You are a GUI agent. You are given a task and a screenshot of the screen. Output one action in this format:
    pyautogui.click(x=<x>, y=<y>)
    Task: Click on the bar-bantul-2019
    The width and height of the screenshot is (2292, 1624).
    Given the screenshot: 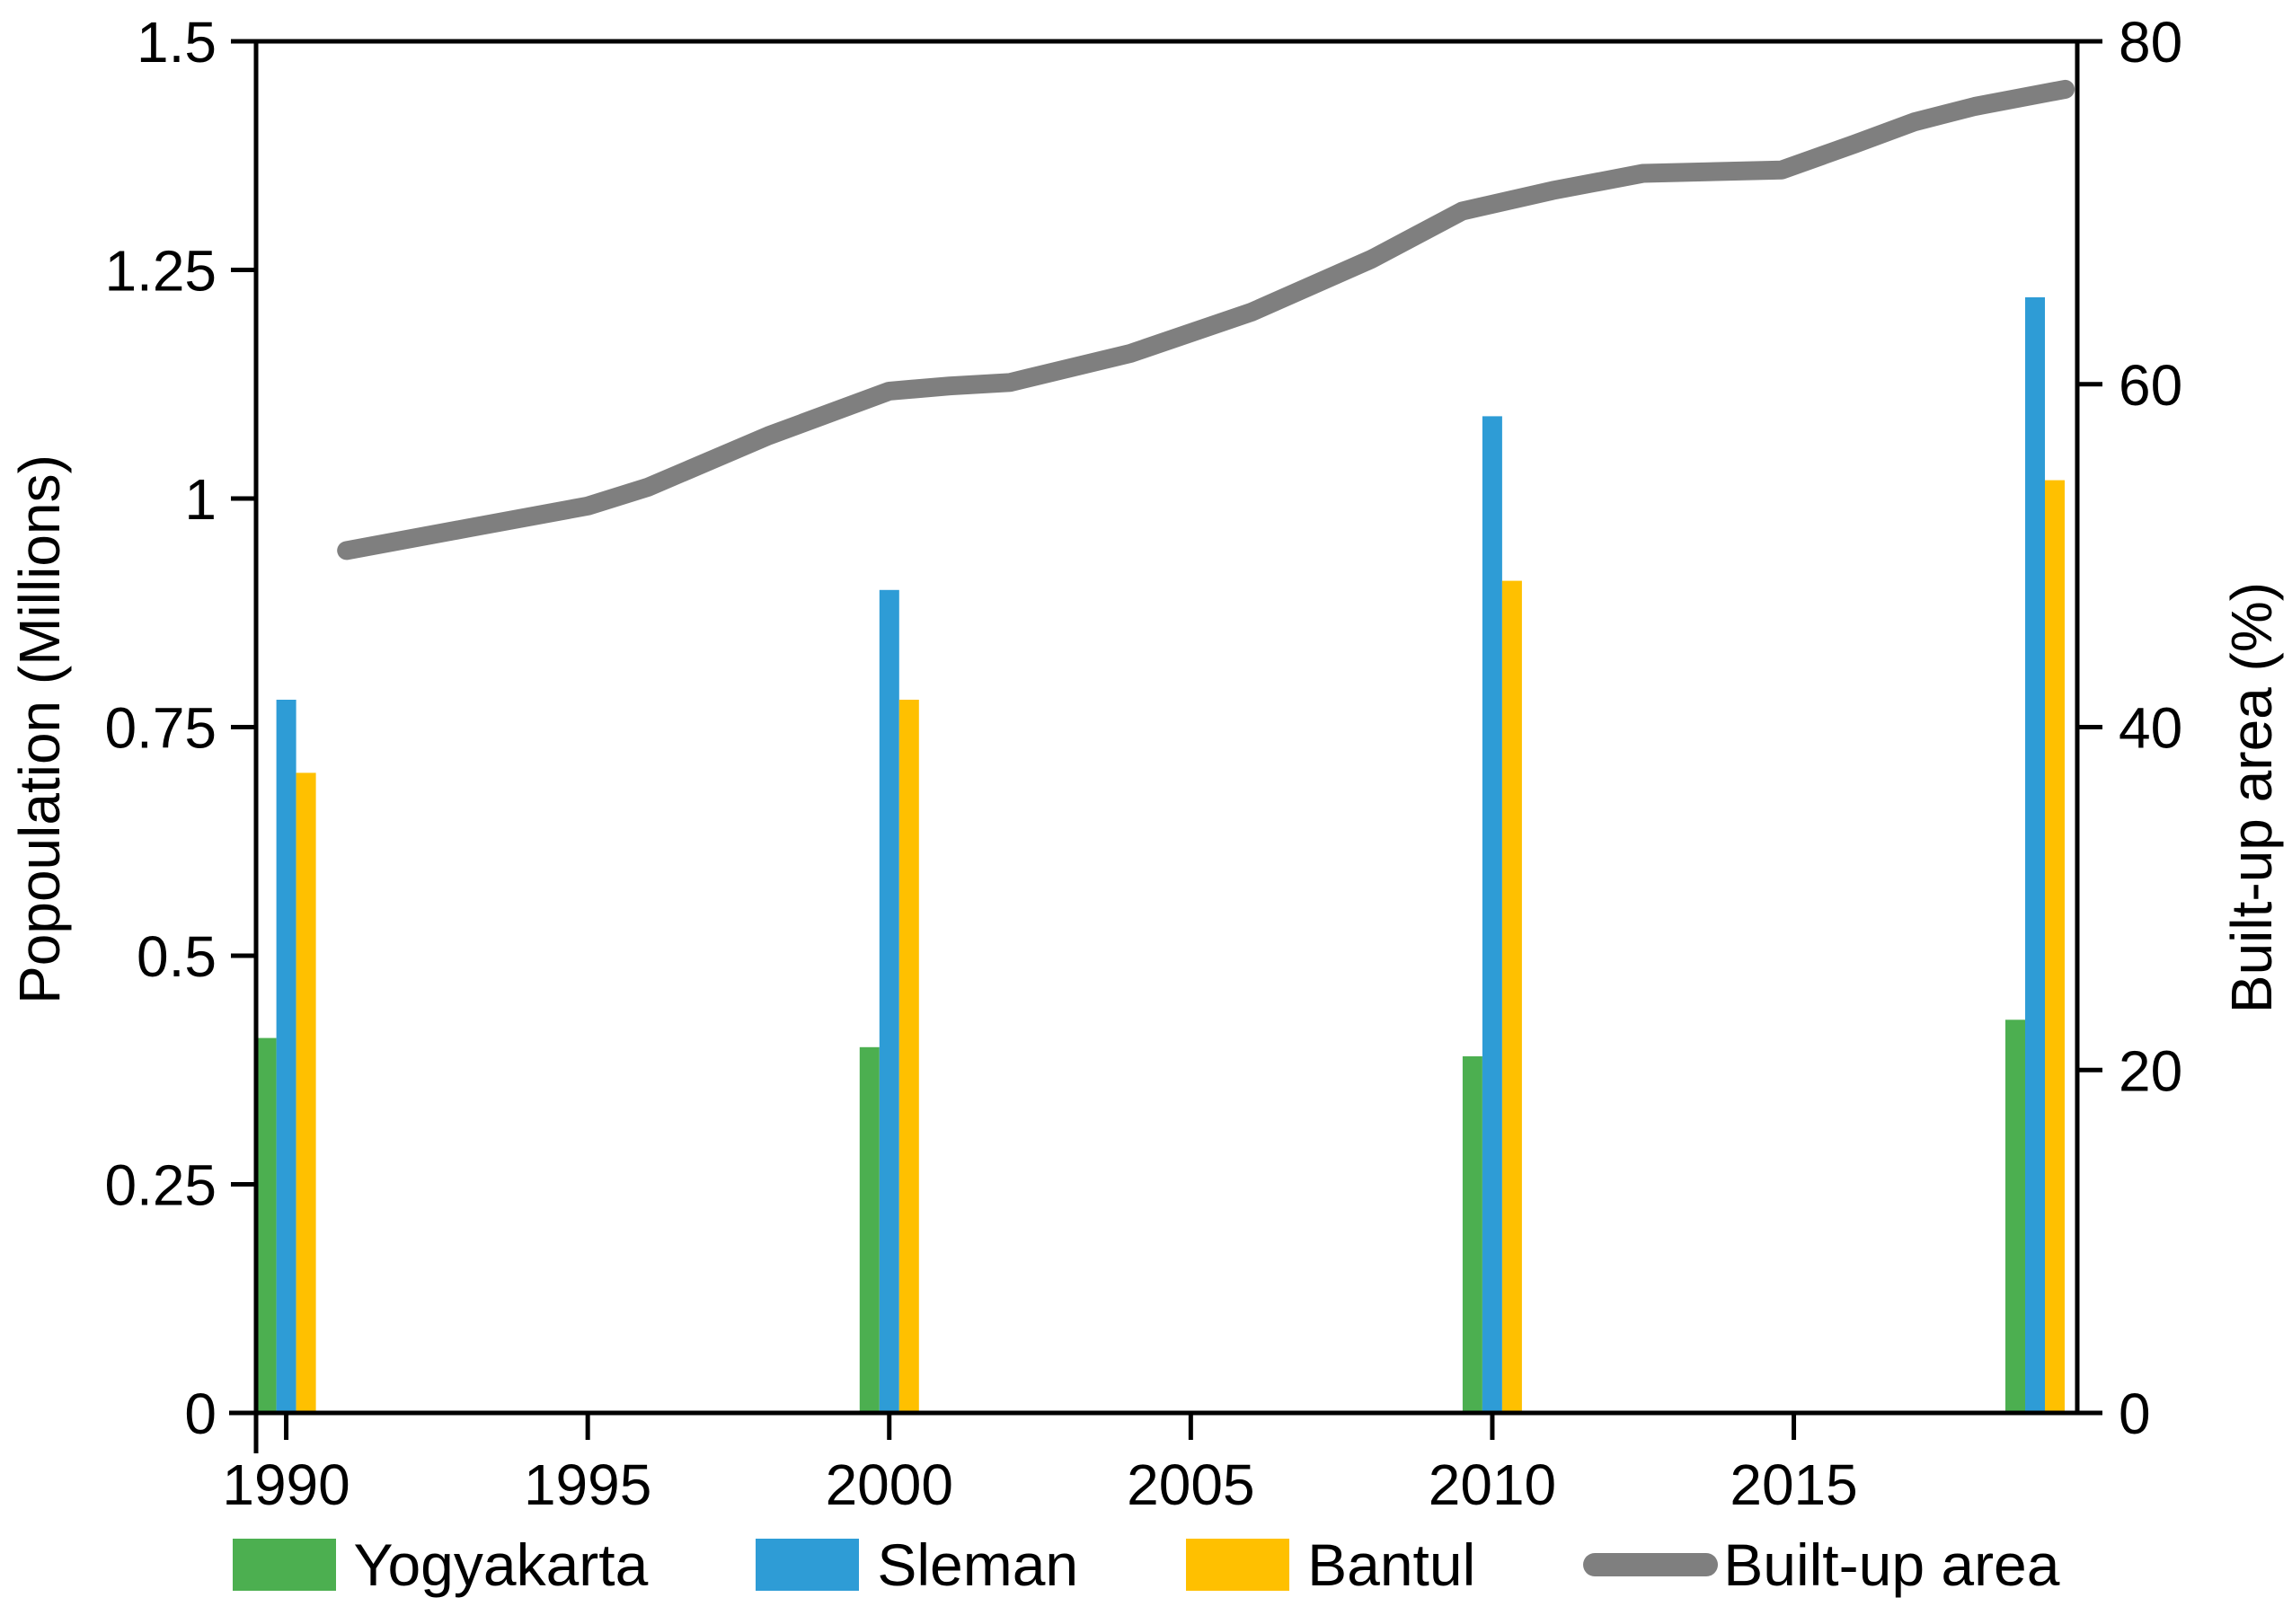 What is the action you would take?
    pyautogui.click(x=2055, y=946)
    